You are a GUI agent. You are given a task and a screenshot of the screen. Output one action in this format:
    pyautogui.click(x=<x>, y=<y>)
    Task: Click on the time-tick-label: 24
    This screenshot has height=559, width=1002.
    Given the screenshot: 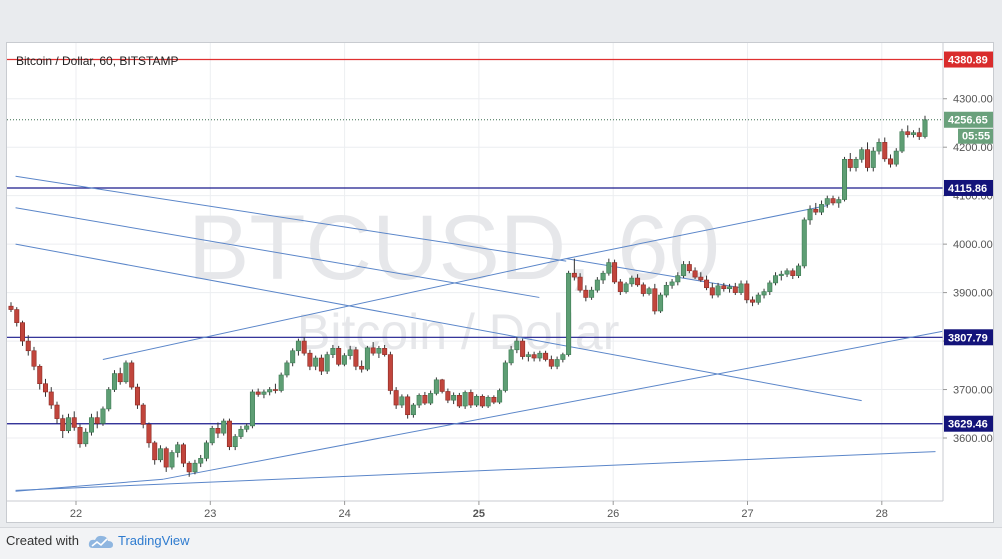 What is the action you would take?
    pyautogui.click(x=344, y=514)
    